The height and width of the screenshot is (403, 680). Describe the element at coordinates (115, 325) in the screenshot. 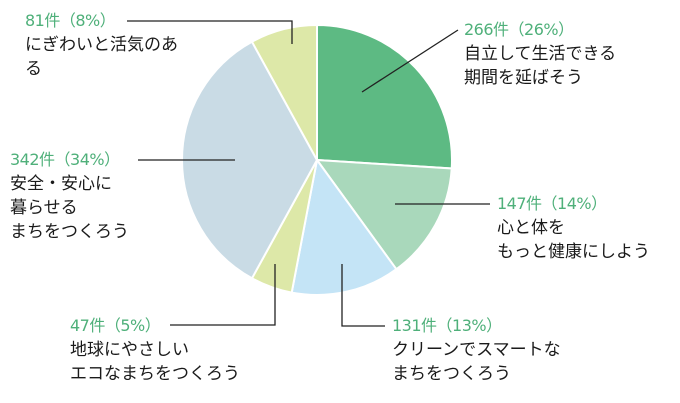

I see `slice-count: 47件（5%）` at that location.